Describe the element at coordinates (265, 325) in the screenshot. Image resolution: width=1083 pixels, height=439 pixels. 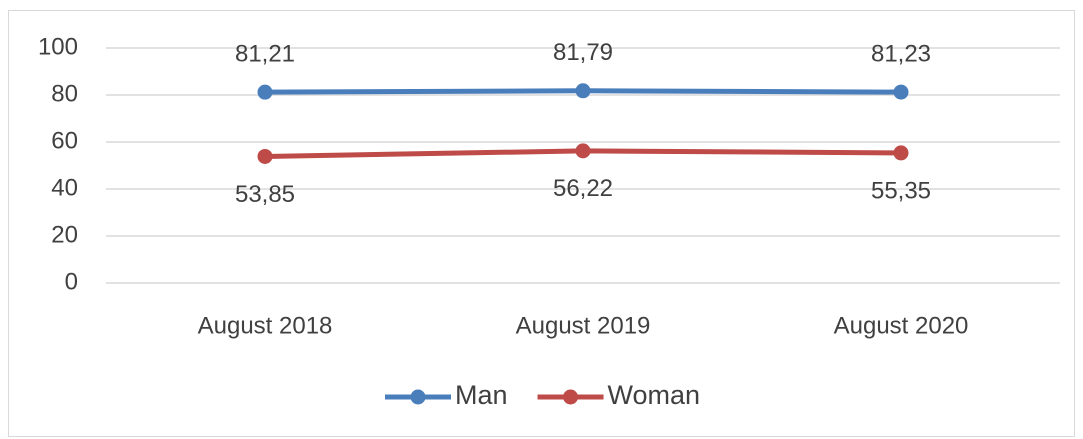
I see `x-tick-label: August 2018` at that location.